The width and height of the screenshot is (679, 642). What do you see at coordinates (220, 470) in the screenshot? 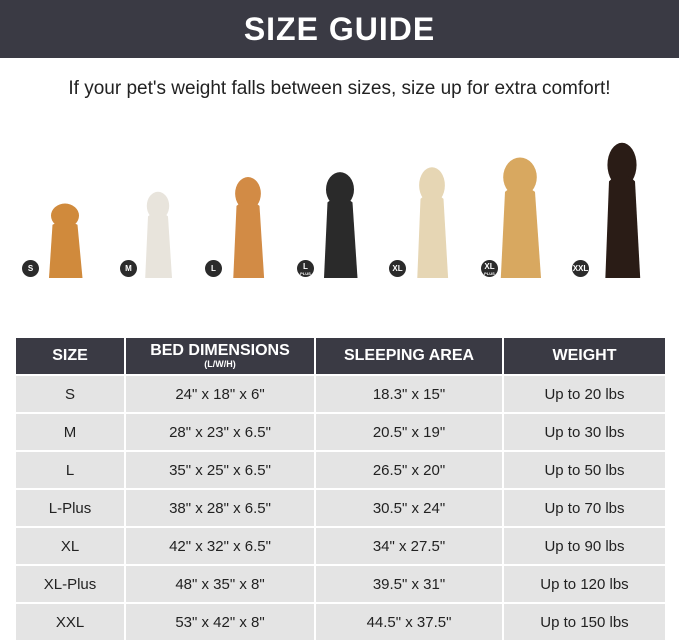
I see `cell-bed-dimensions: 35" x 25" x 6.5"` at bounding box center [220, 470].